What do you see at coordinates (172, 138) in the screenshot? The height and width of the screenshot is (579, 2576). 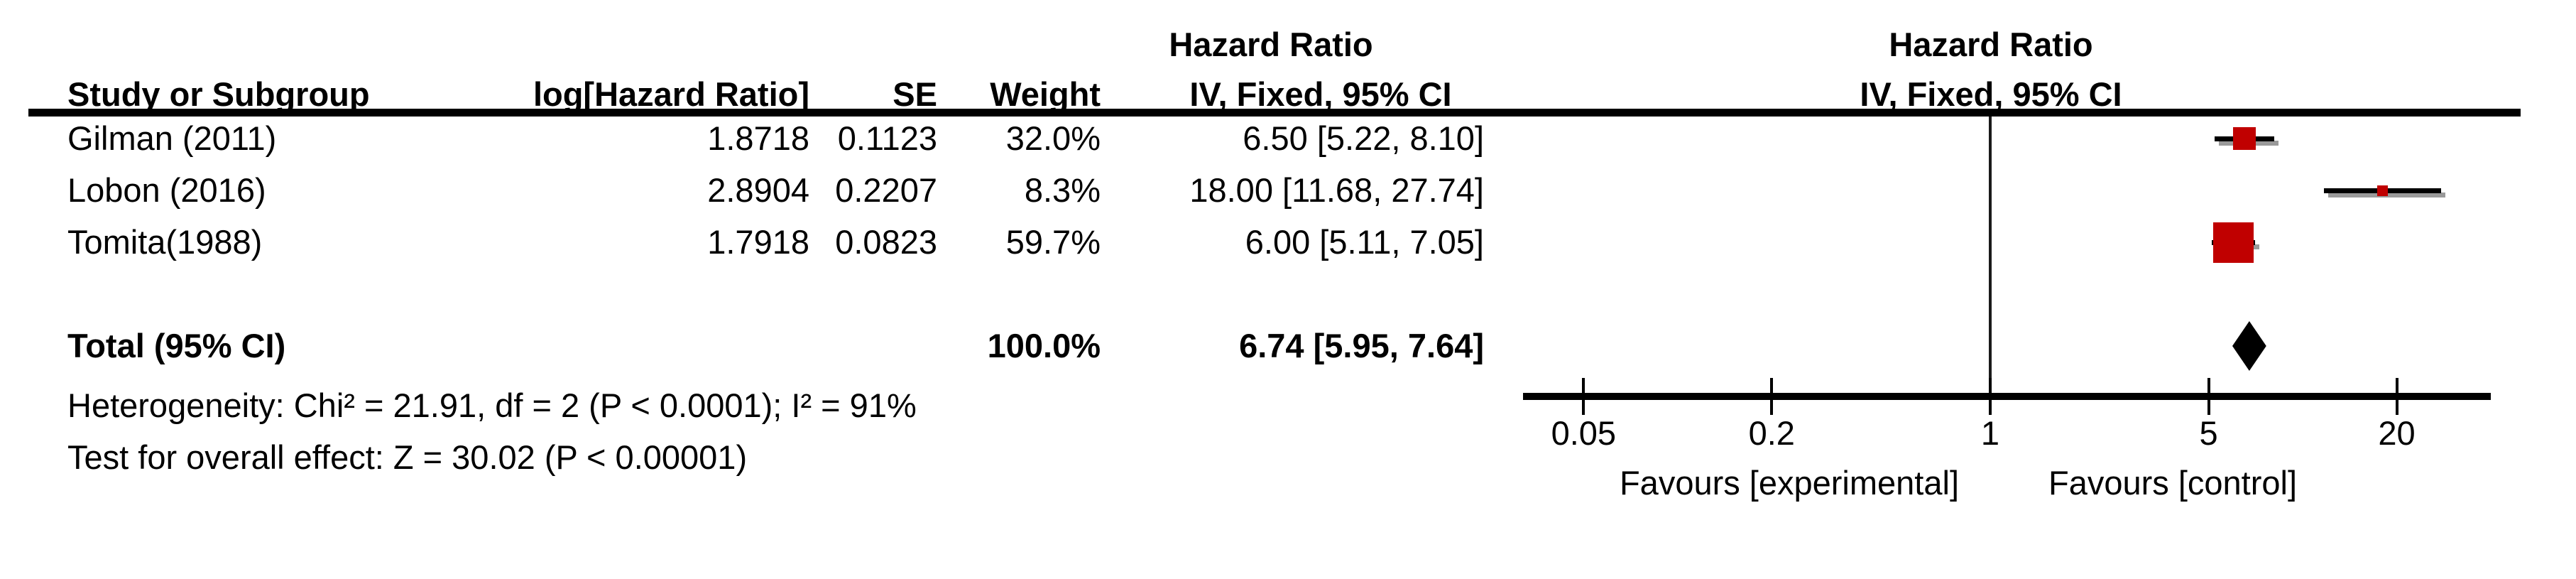 I see `study-name: Gilman (2011)` at bounding box center [172, 138].